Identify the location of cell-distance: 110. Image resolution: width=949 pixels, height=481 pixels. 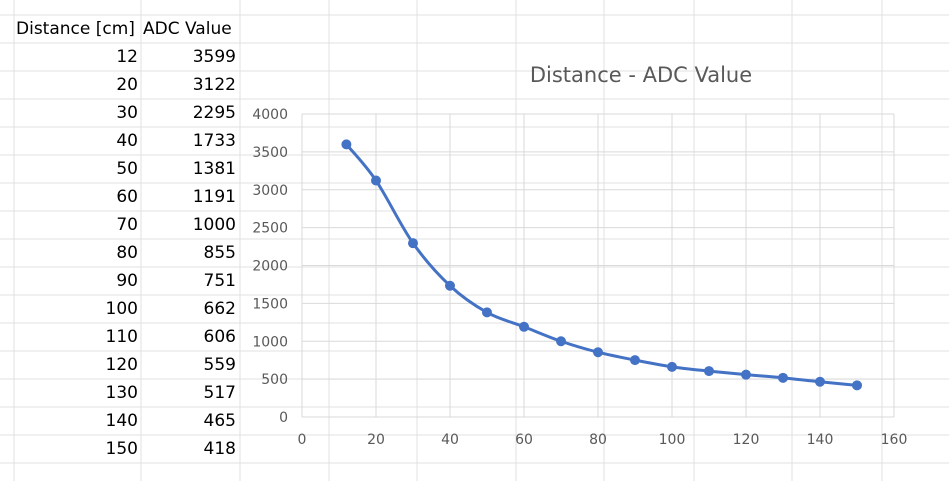
(121, 337).